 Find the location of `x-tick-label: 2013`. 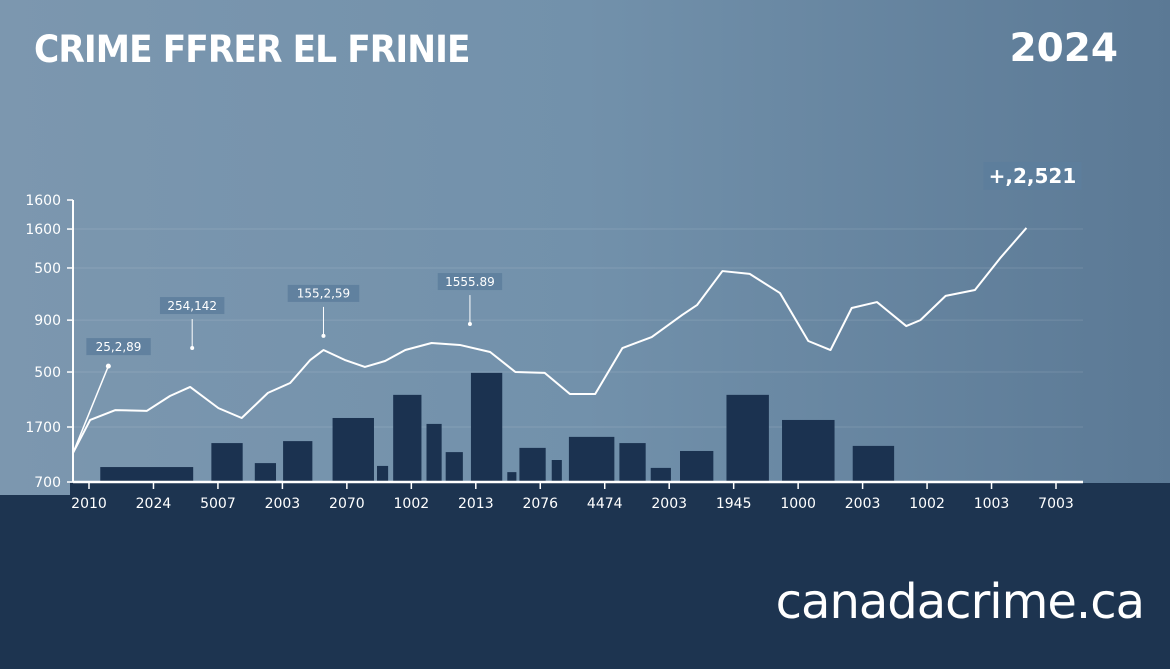

x-tick-label: 2013 is located at coordinates (476, 504).